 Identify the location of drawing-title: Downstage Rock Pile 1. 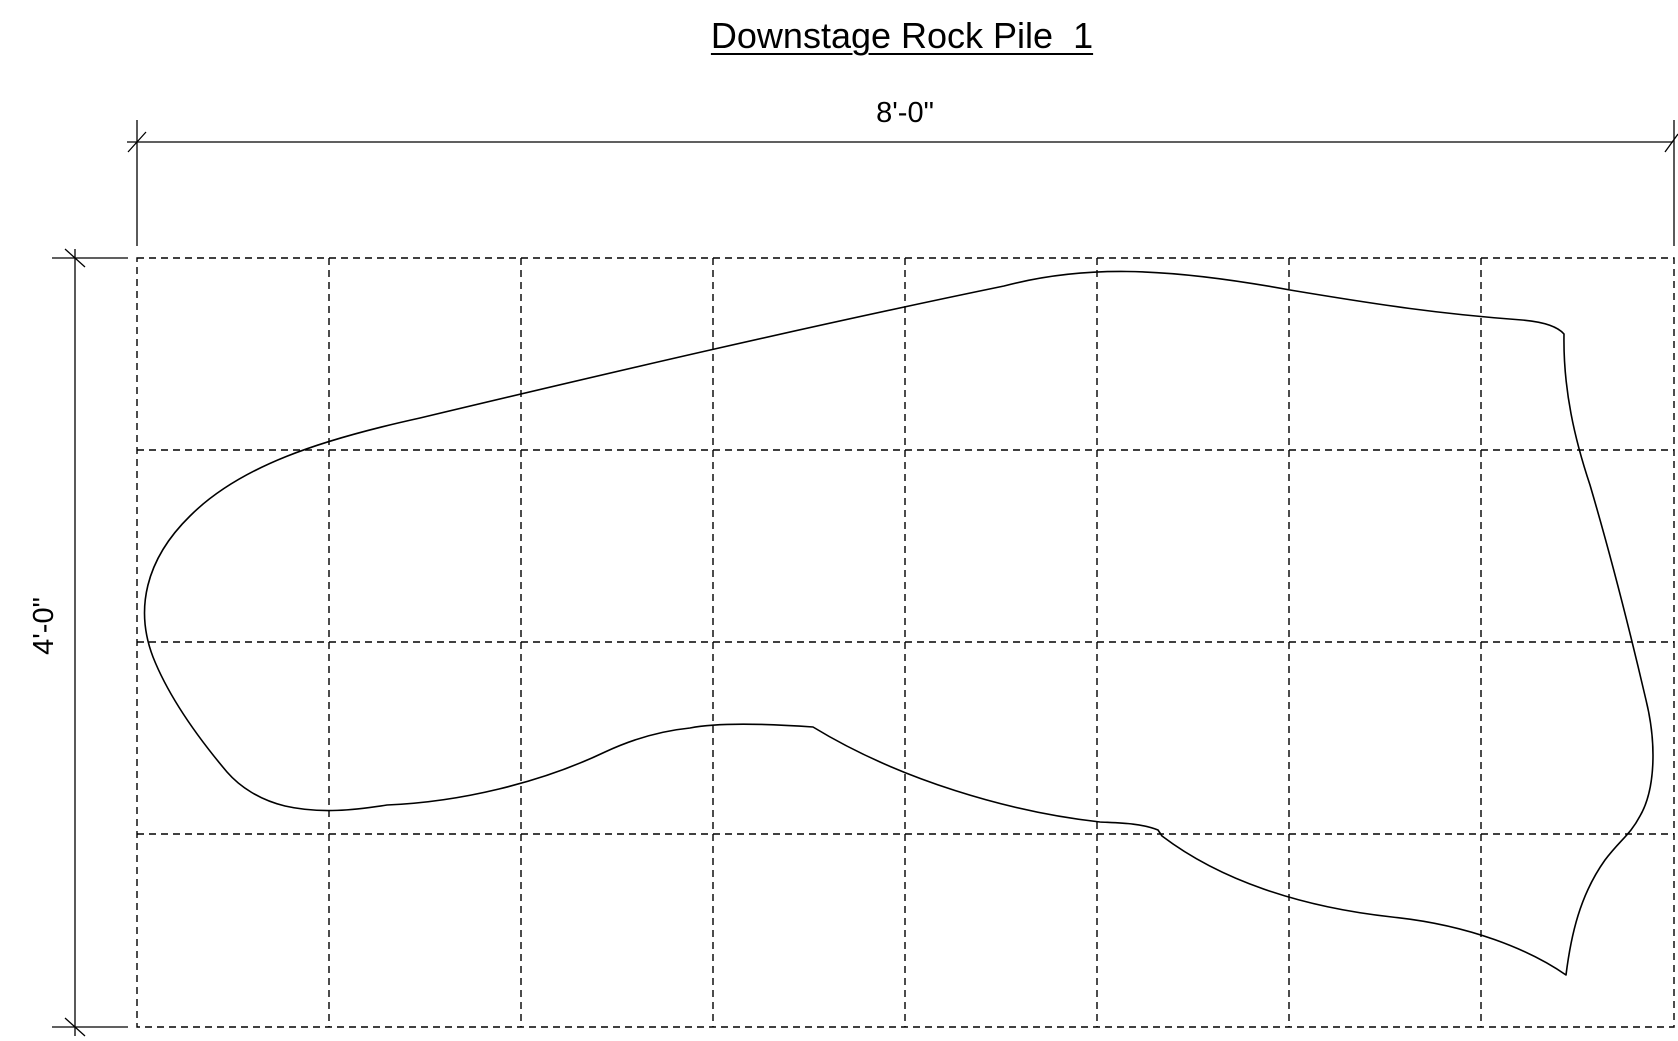
(902, 35).